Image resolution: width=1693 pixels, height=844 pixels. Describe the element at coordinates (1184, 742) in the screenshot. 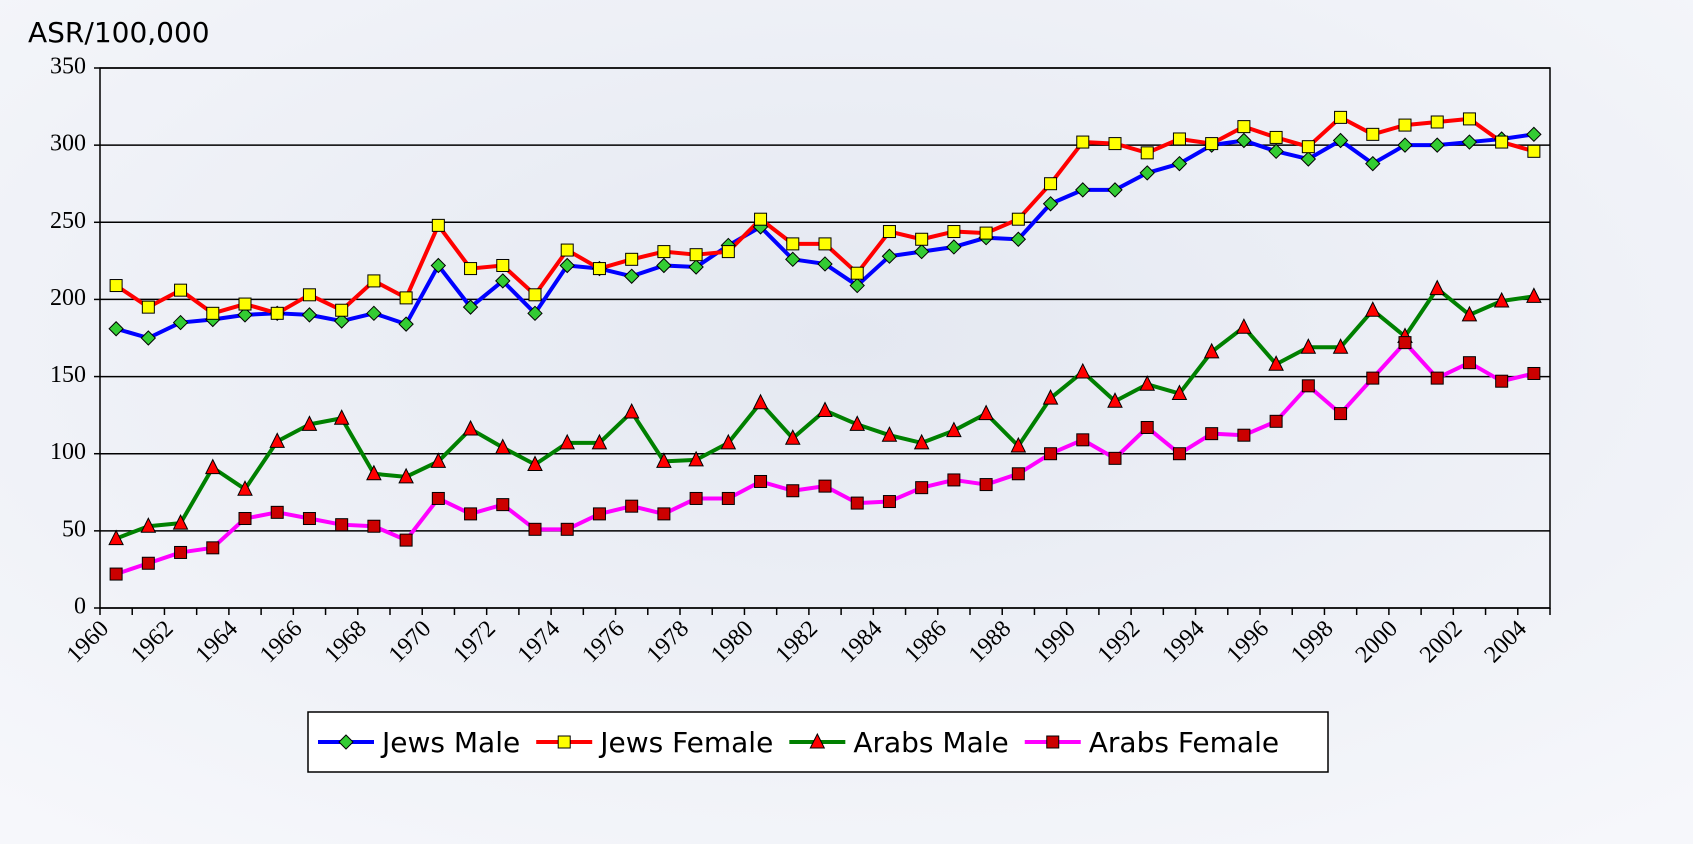

I see `legend-label: Arabs Female` at that location.